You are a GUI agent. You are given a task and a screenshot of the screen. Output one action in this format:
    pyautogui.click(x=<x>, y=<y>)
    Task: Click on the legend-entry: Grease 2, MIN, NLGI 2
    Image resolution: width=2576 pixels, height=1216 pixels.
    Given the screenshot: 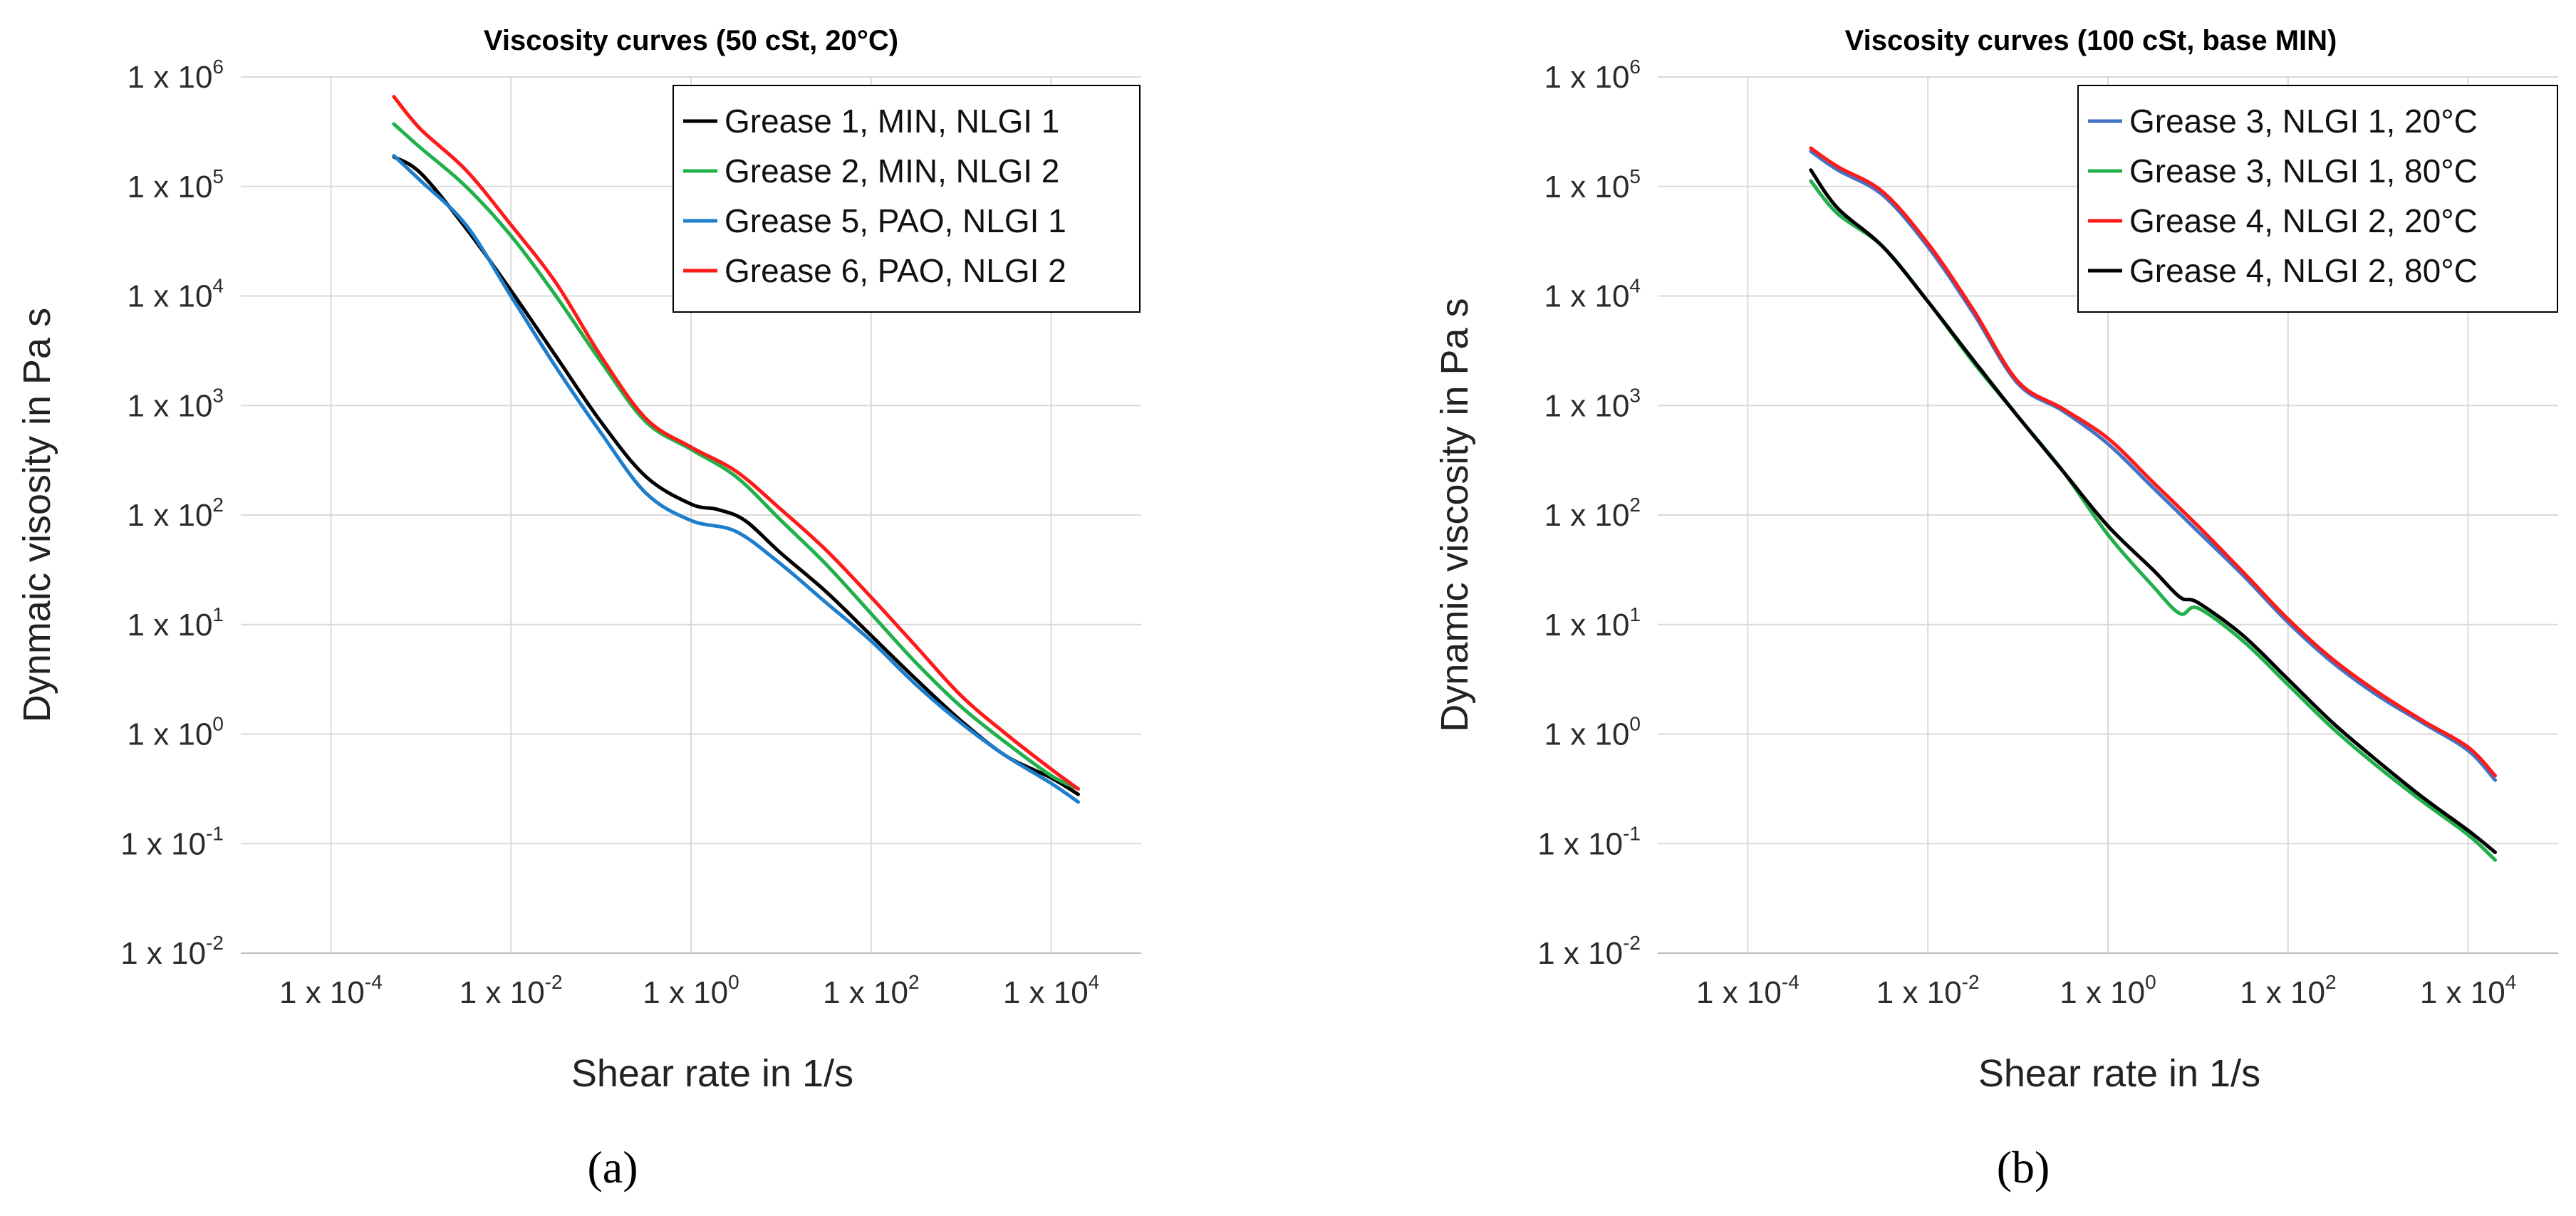 What is the action you would take?
    pyautogui.click(x=891, y=170)
    